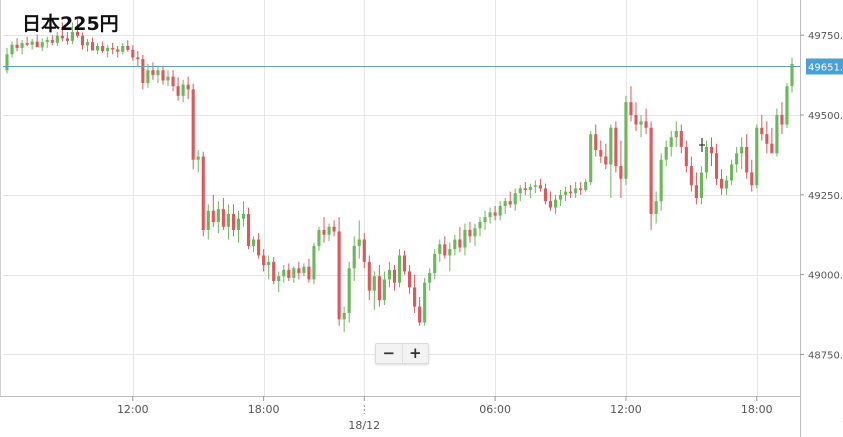 The width and height of the screenshot is (843, 437). I want to click on y-tick-label: 49000.0, so click(825, 276).